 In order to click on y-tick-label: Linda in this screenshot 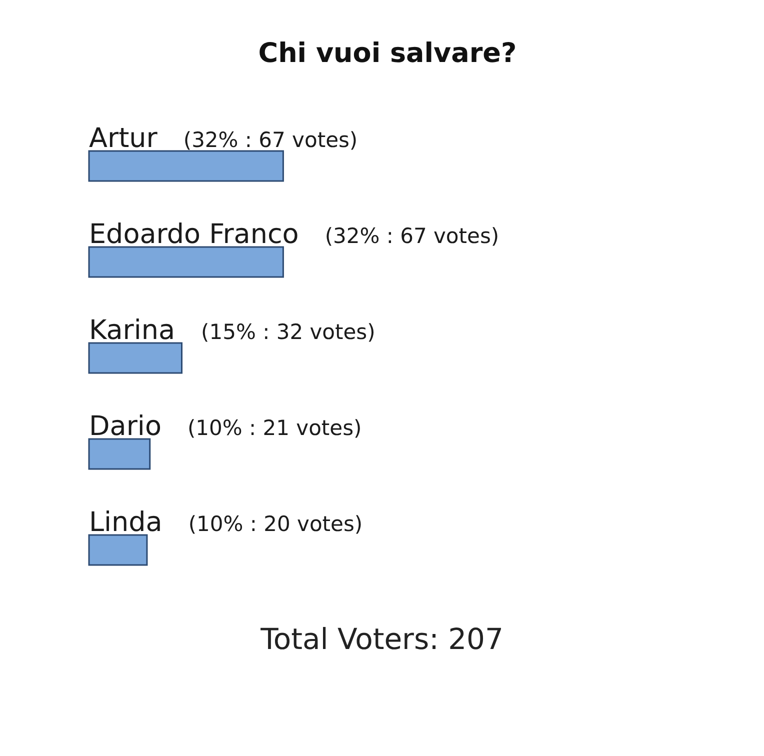, I will do `click(125, 522)`.